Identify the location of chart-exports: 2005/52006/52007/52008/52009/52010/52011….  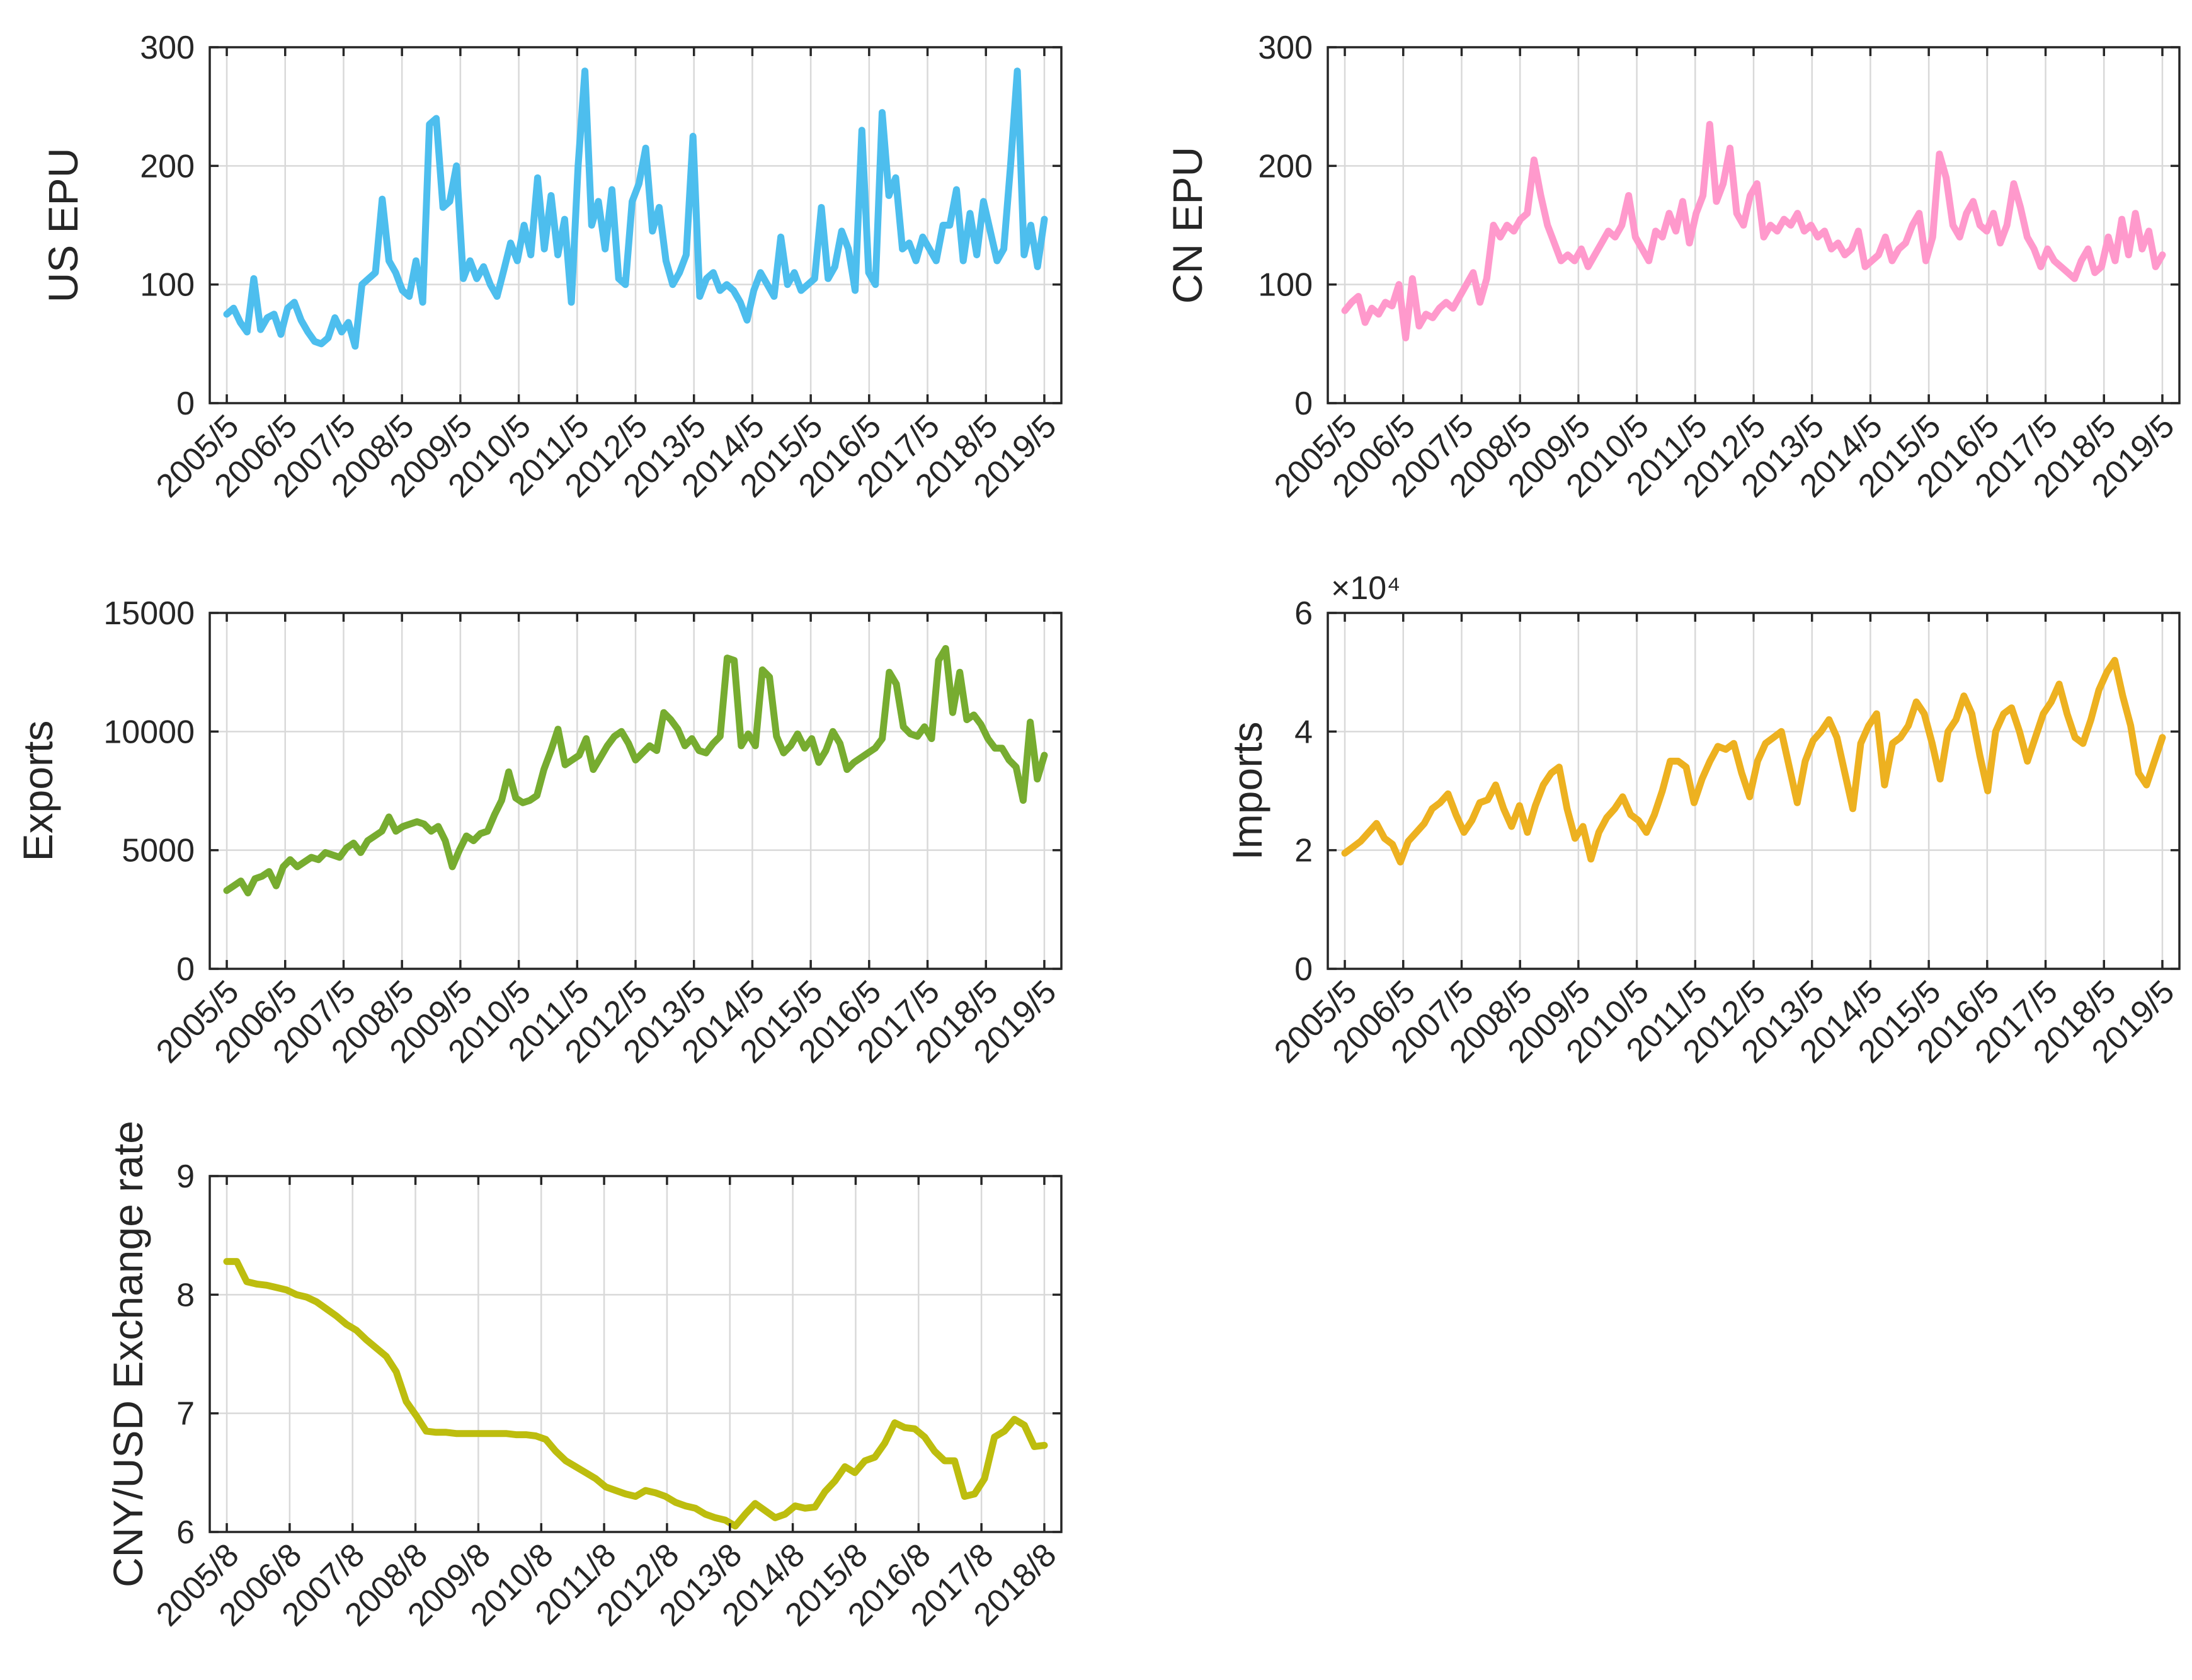
(538, 832).